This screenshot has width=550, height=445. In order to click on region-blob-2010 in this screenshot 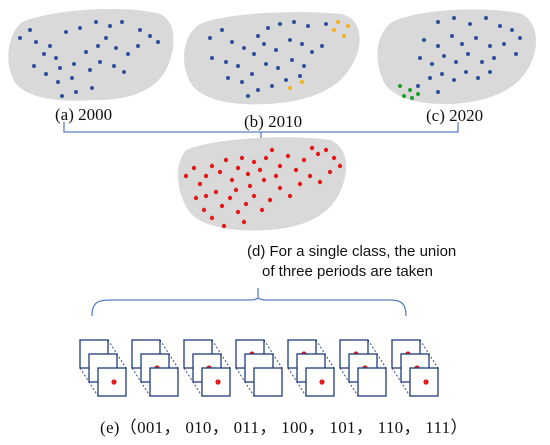, I will do `click(272, 58)`.